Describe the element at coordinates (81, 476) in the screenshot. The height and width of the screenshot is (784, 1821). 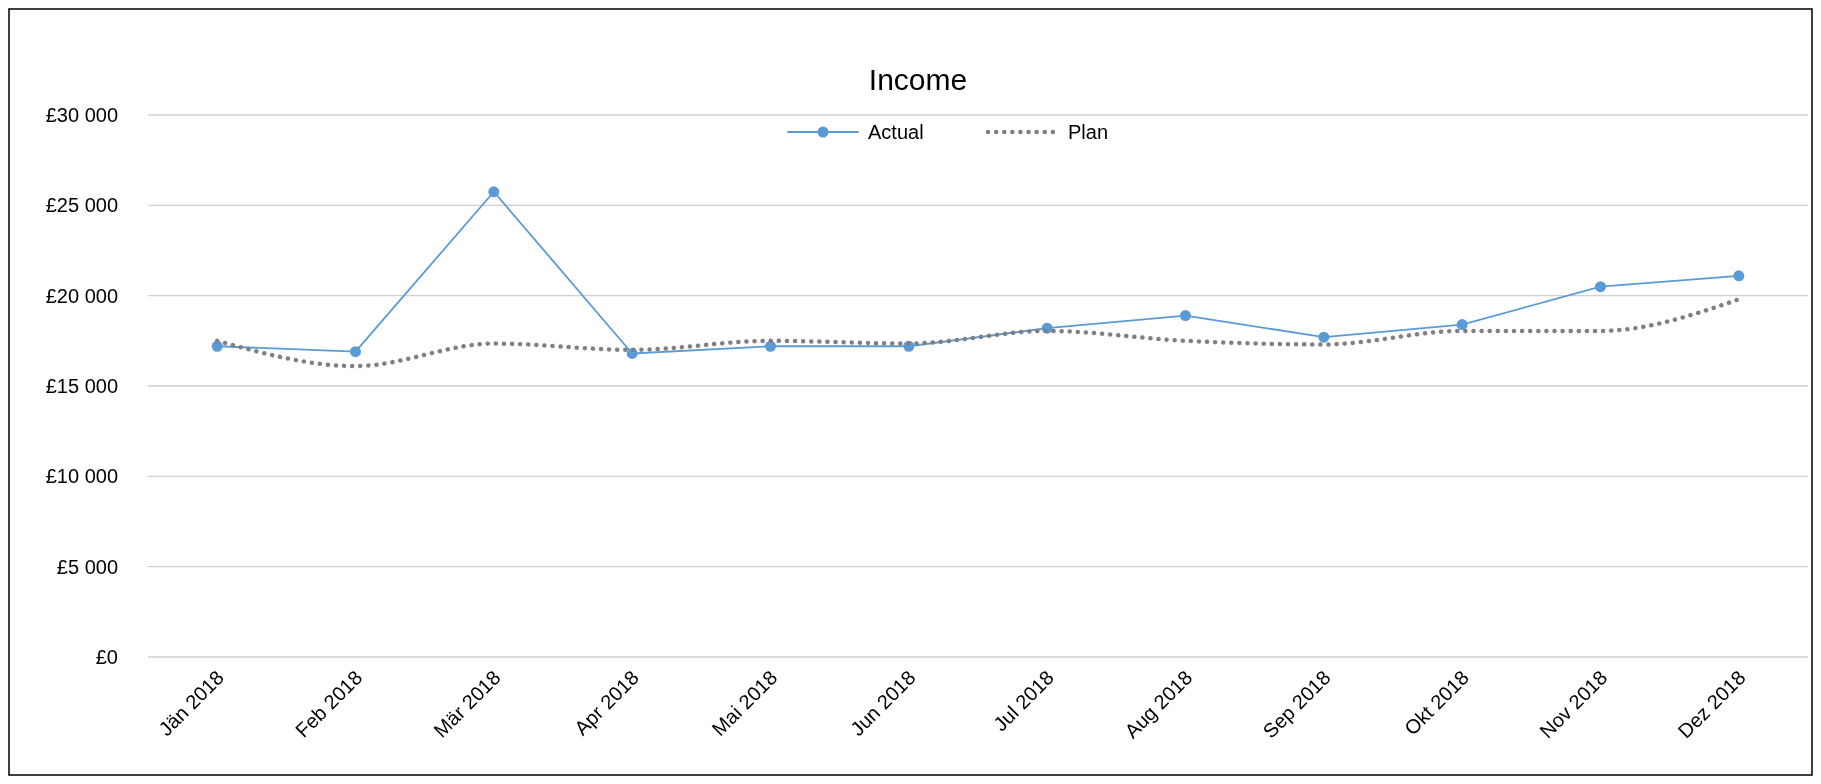
I see `y-tick-label: £10 000` at that location.